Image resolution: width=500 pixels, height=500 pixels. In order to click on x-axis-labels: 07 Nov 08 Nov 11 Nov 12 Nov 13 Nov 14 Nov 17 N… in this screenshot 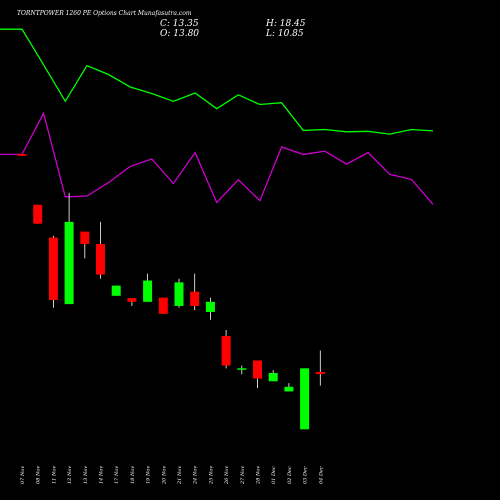, I will do `click(172, 475)`.